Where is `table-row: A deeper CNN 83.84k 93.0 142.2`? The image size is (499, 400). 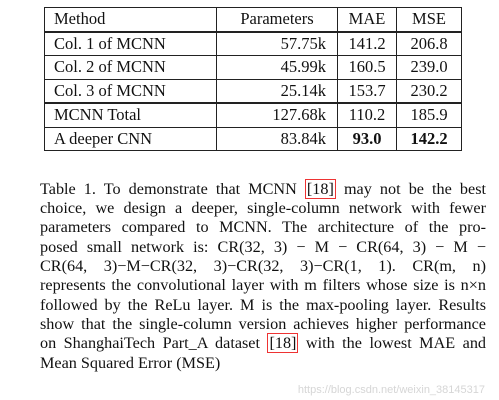 table-row: A deeper CNN 83.84k 93.0 142.2 is located at coordinates (253, 138).